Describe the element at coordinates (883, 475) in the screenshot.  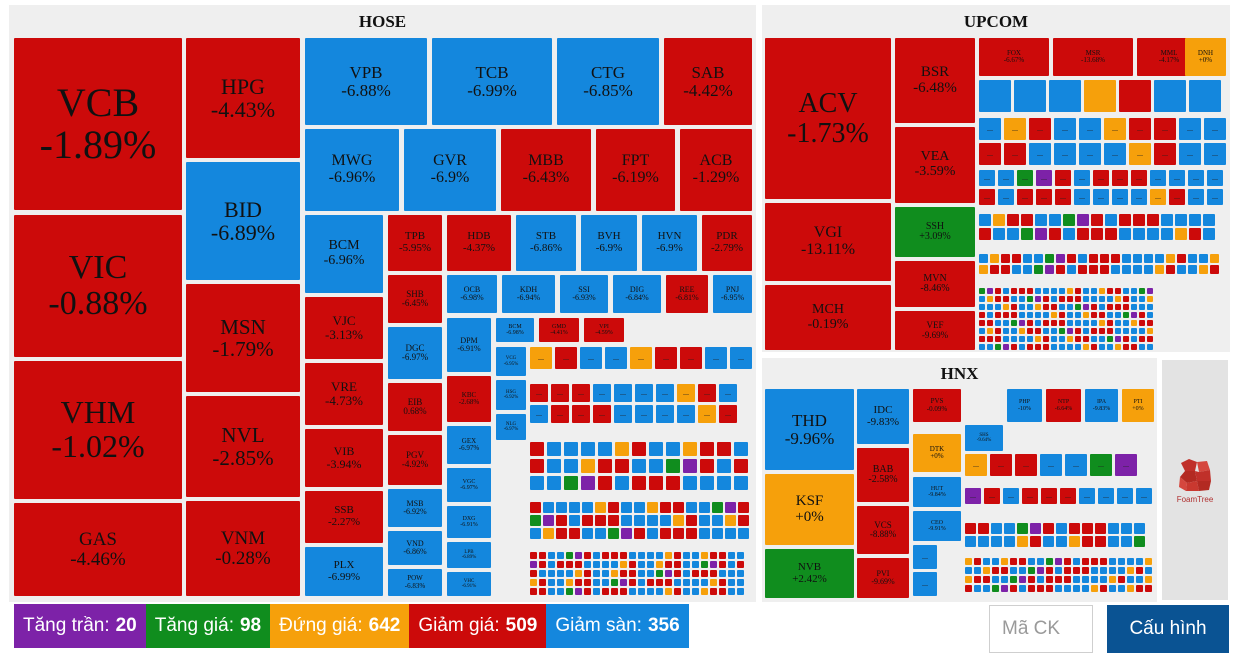
I see `stock-tile-bab: BAB -2.58%` at that location.